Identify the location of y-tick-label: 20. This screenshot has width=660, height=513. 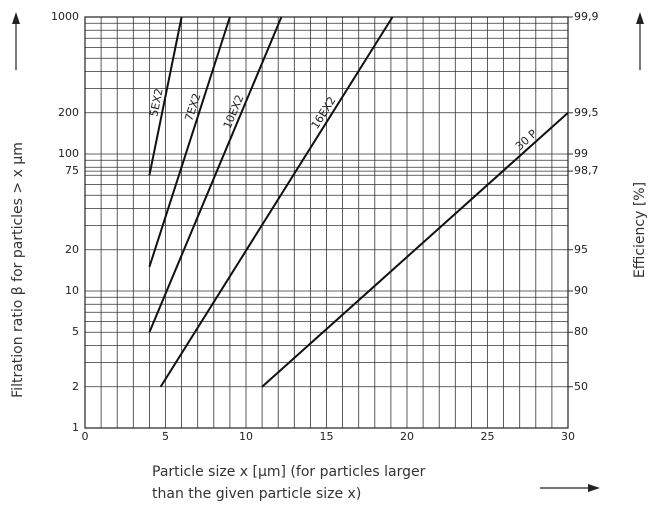
(72, 249).